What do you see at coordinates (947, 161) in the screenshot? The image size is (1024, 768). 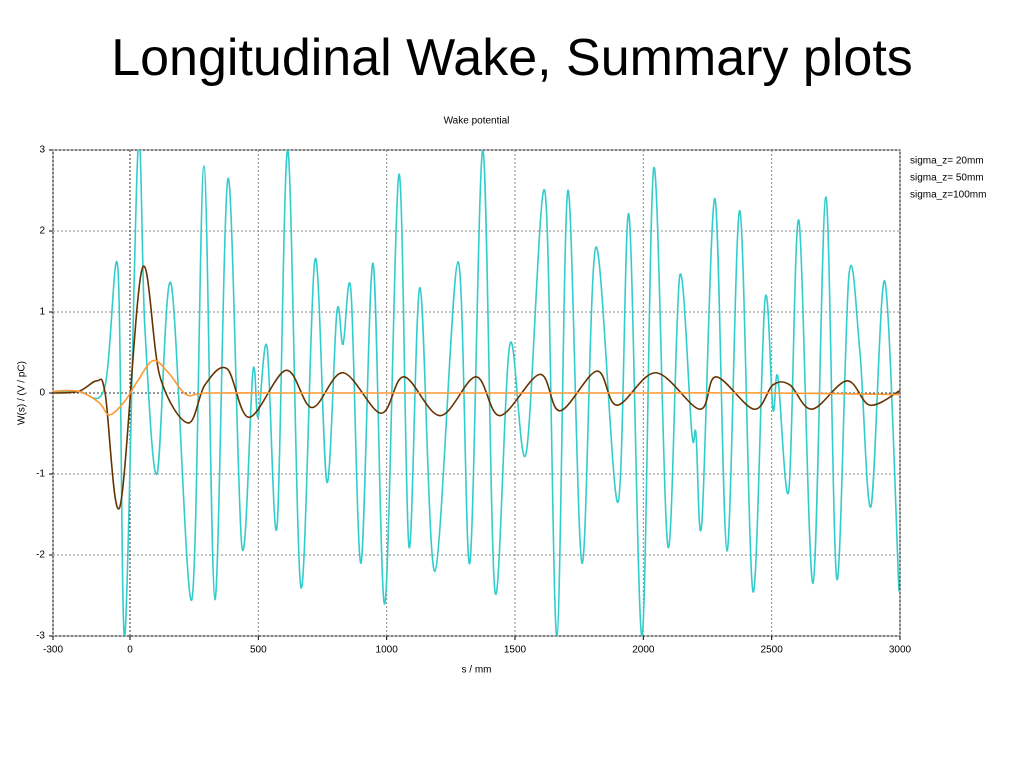 I see `legend-entry: sigma_z= 20mm` at bounding box center [947, 161].